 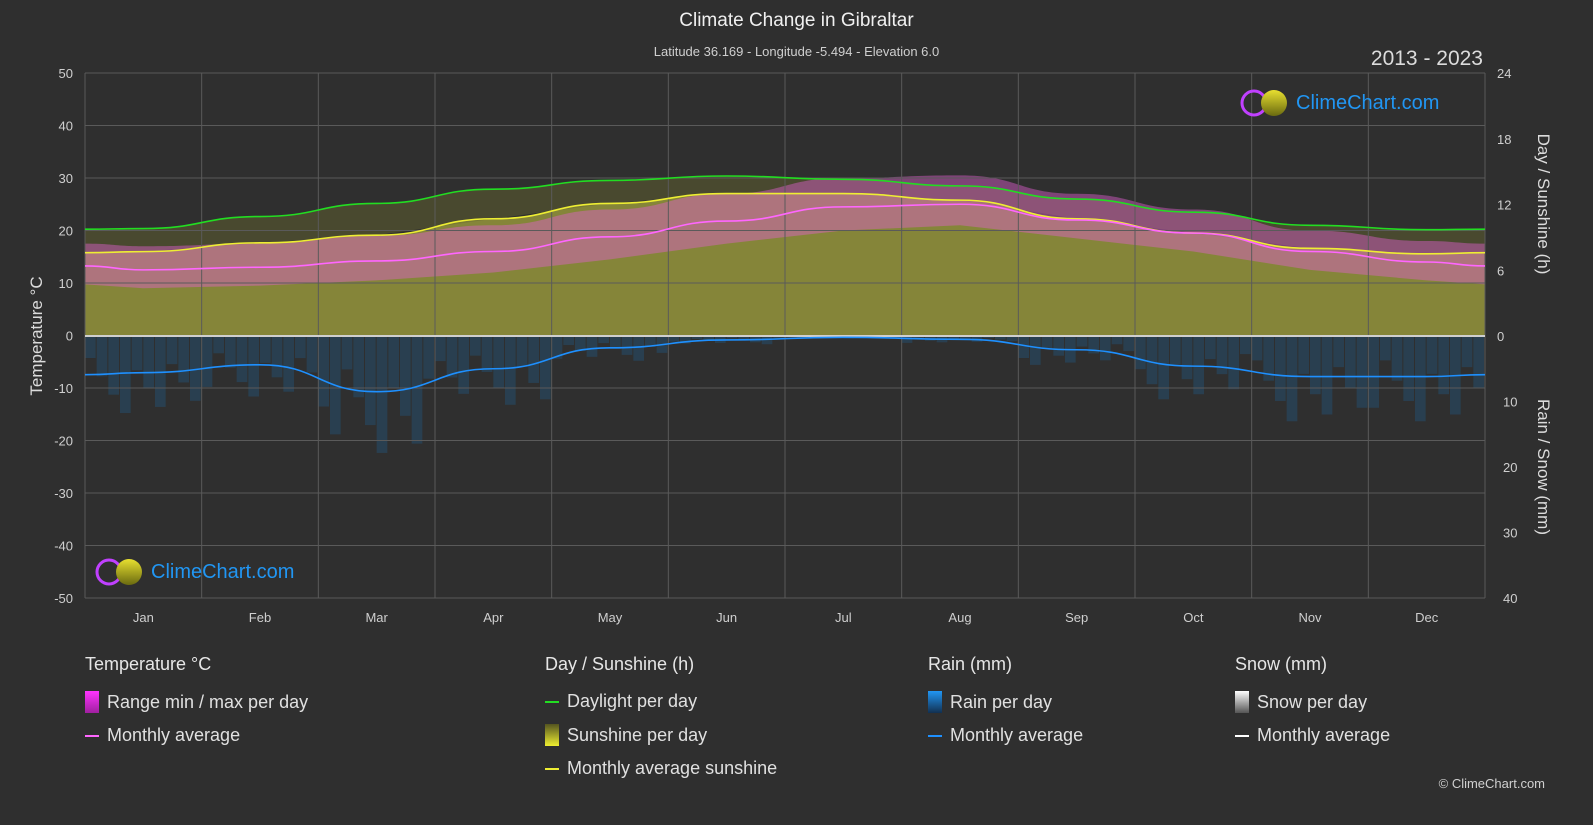 I want to click on daylight-line, so click(x=785, y=203).